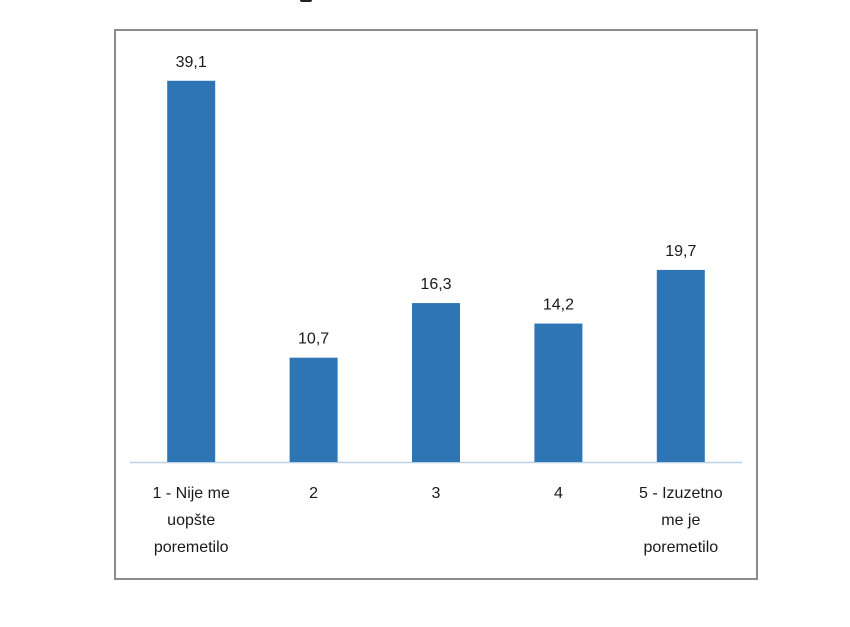 The height and width of the screenshot is (627, 850). Describe the element at coordinates (436, 493) in the screenshot. I see `category-label-3: 3` at that location.